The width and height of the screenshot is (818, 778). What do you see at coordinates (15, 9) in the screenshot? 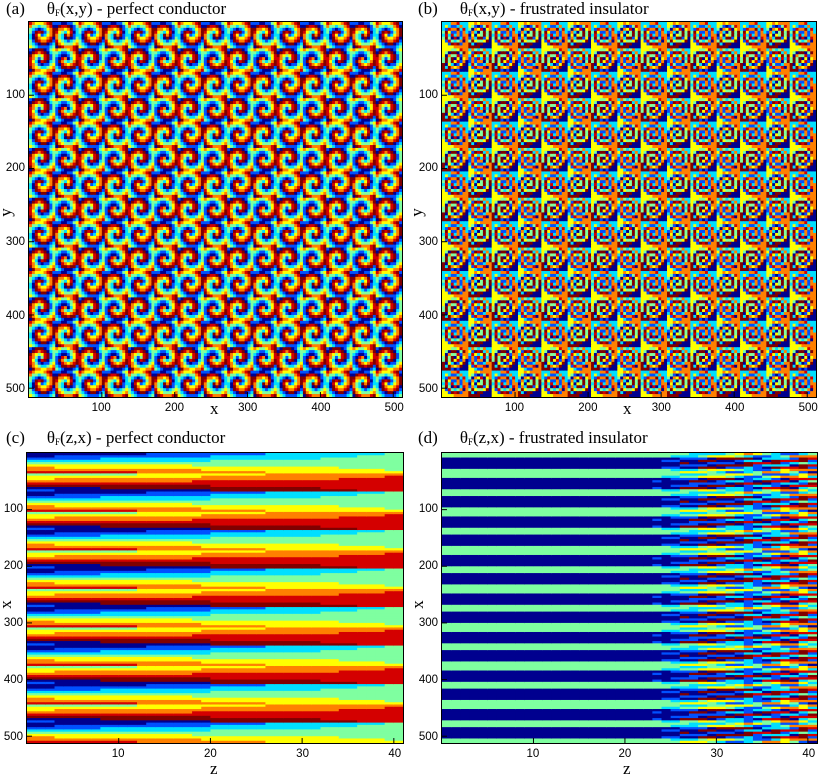
I see `panel-label: (a)` at bounding box center [15, 9].